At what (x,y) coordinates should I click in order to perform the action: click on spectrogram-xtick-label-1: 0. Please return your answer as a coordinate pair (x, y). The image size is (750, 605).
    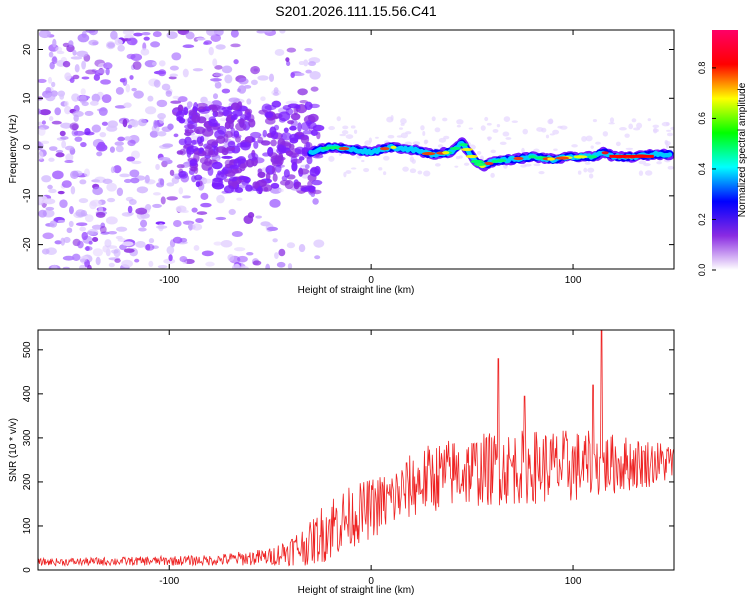
    Looking at the image, I should click on (371, 280).